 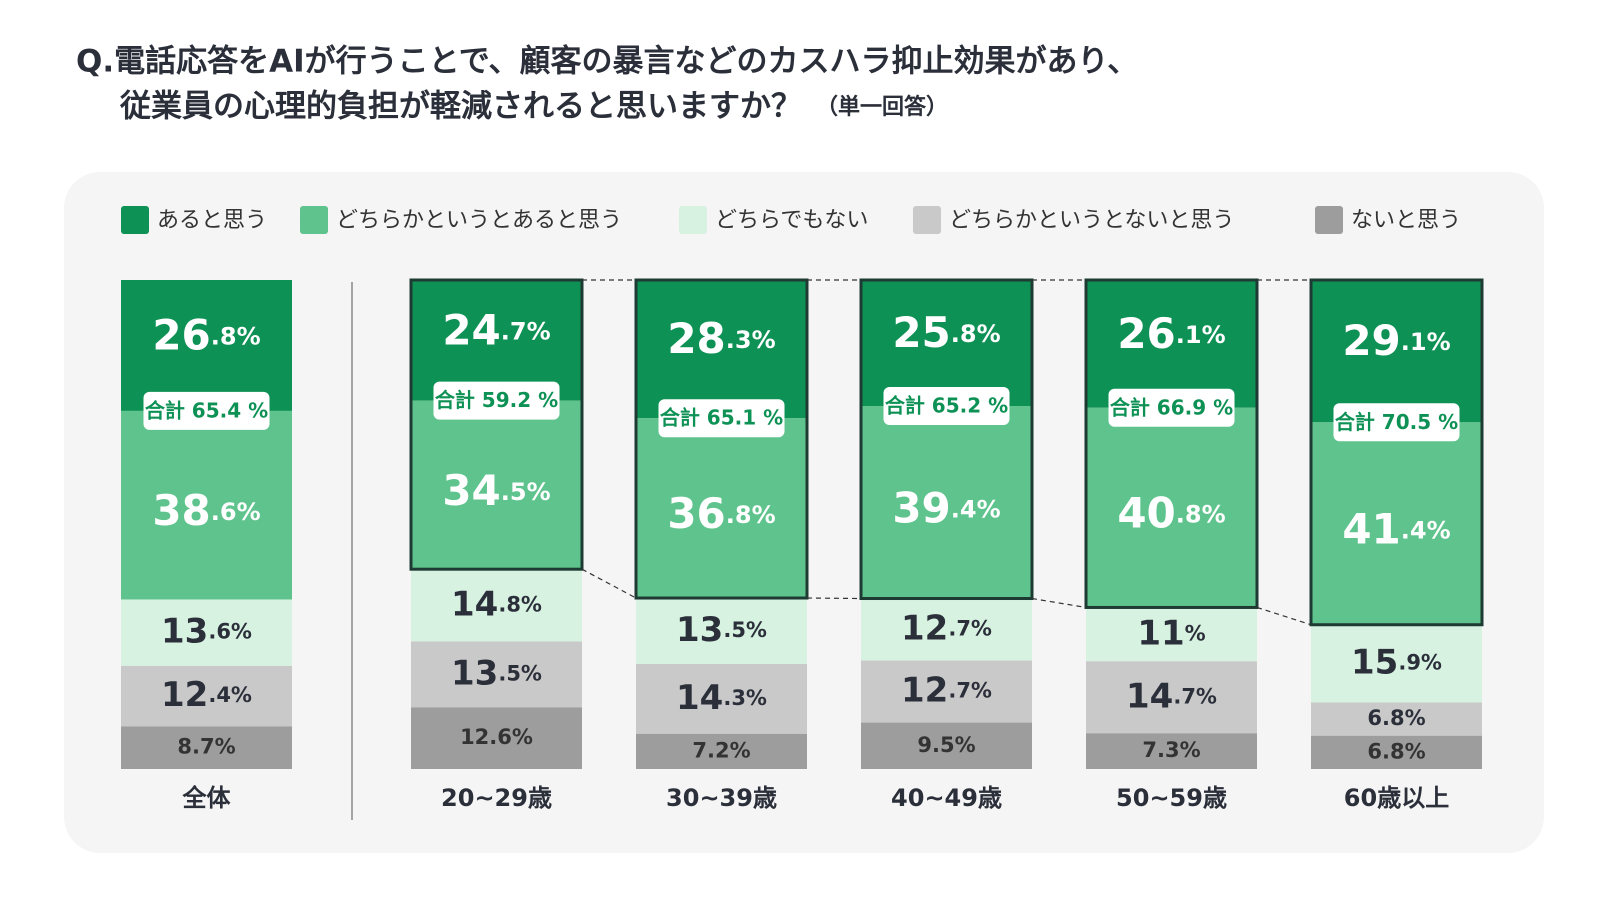 I want to click on value-label: 40.8%, so click(x=1171, y=512).